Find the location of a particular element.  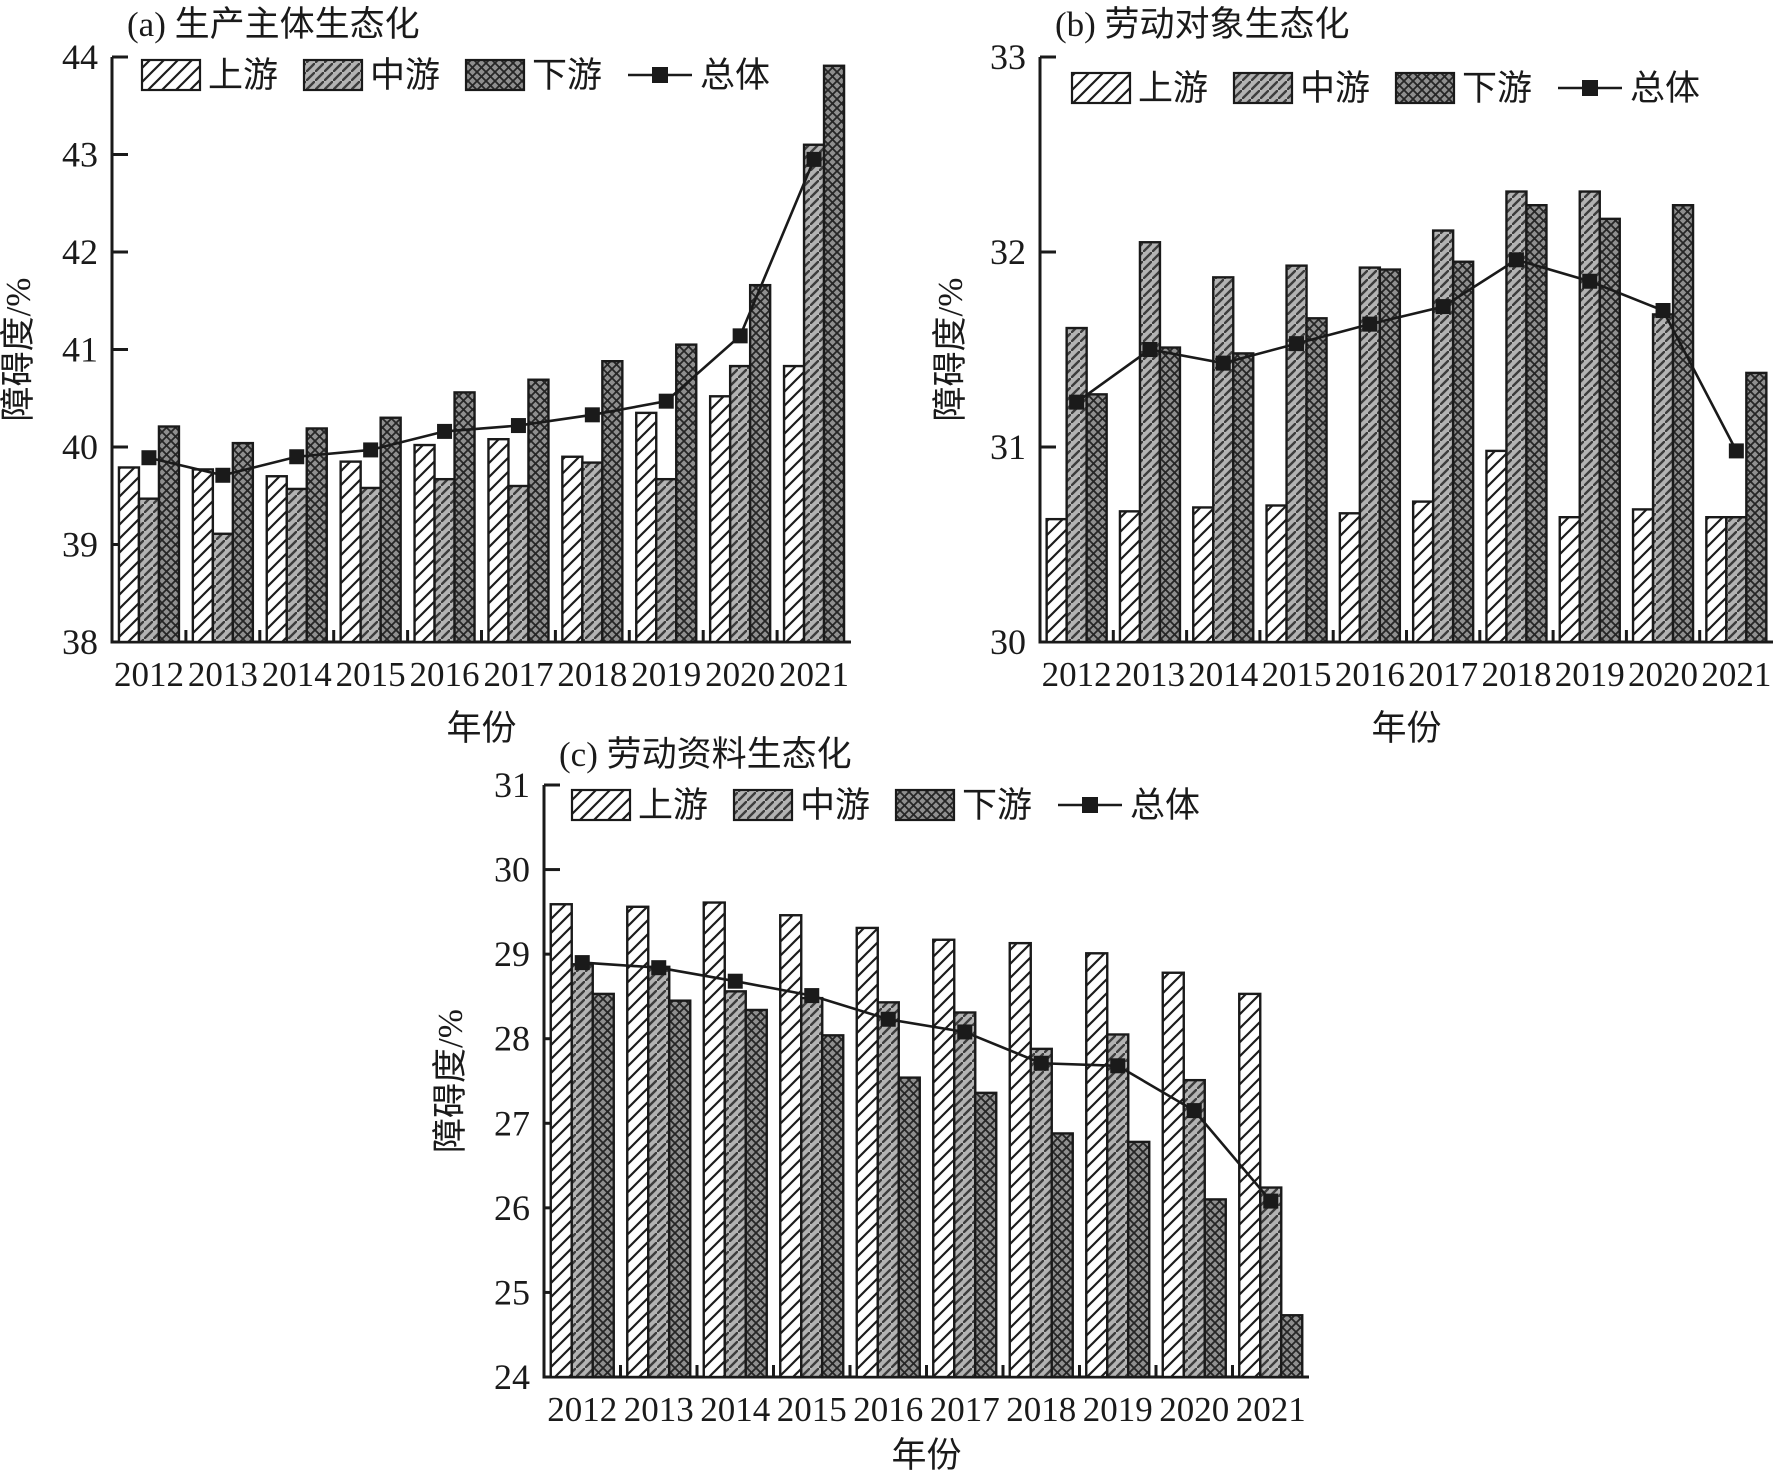

y-tick-label: 25 is located at coordinates (512, 1292).